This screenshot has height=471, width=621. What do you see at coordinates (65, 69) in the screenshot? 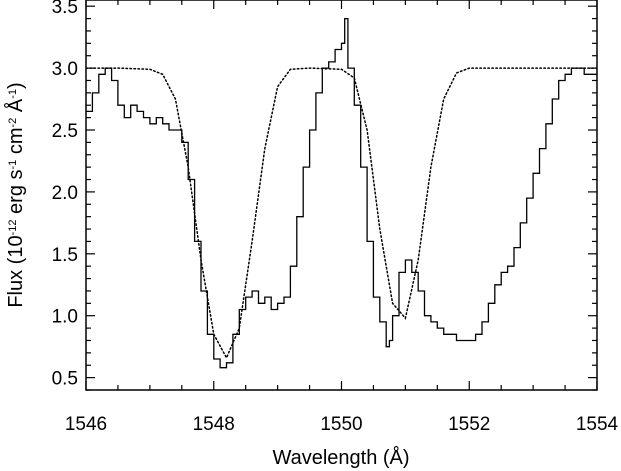
I see `y-tick-label: 3.0` at bounding box center [65, 69].